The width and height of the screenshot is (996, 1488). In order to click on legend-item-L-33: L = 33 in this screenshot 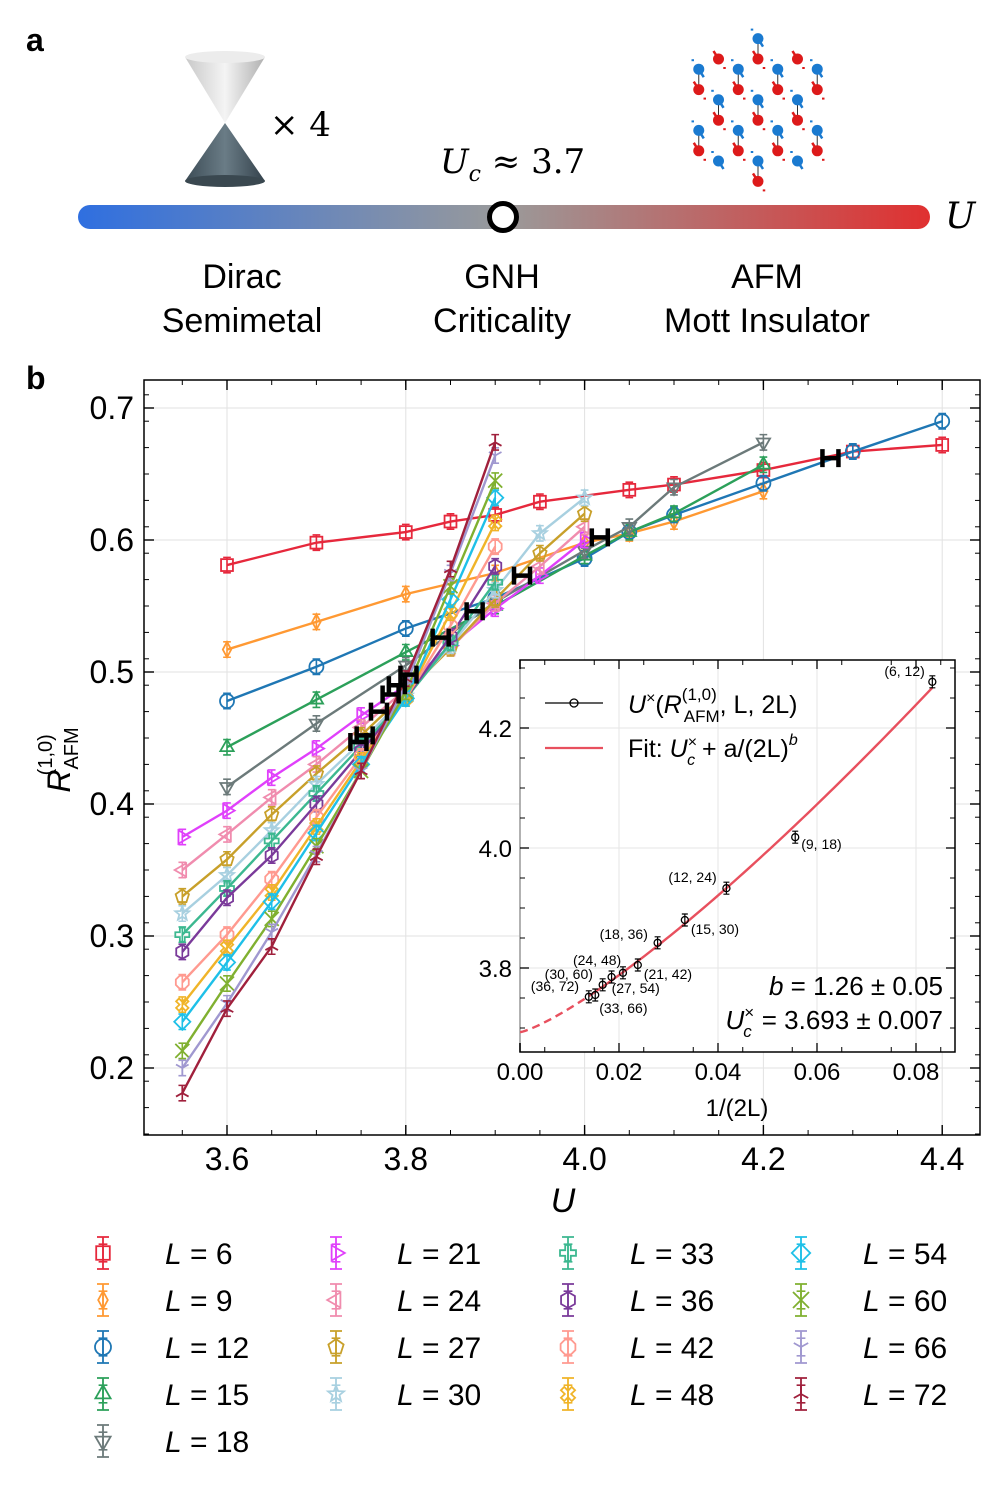, I will do `click(636, 1253)`.